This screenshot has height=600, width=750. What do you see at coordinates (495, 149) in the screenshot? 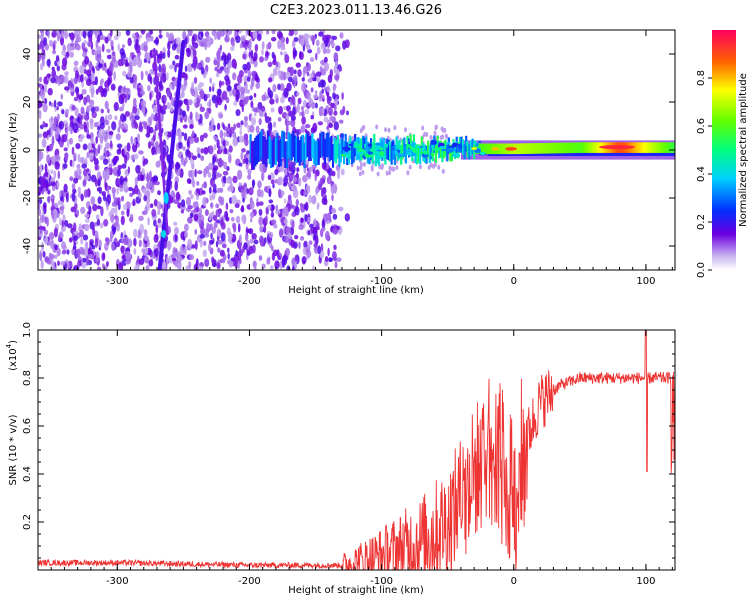
I see `carrier-peak` at bounding box center [495, 149].